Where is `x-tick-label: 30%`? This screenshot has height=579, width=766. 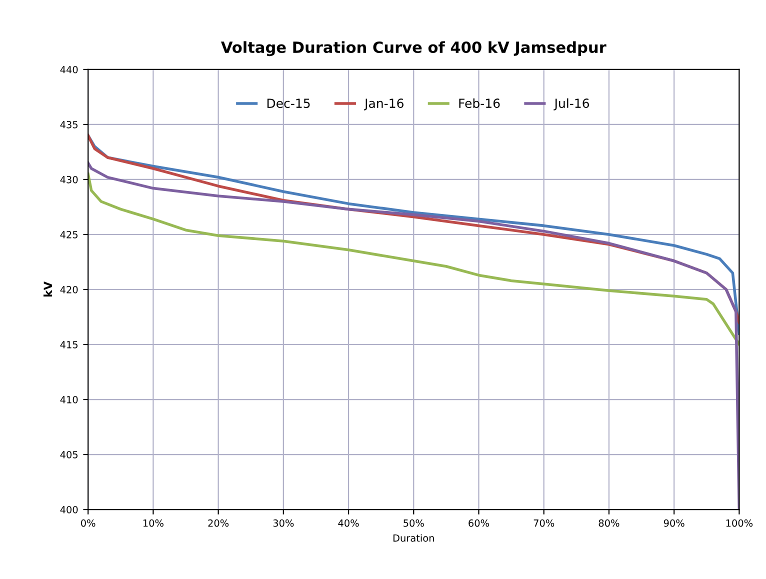
x-tick-label: 30% is located at coordinates (283, 523).